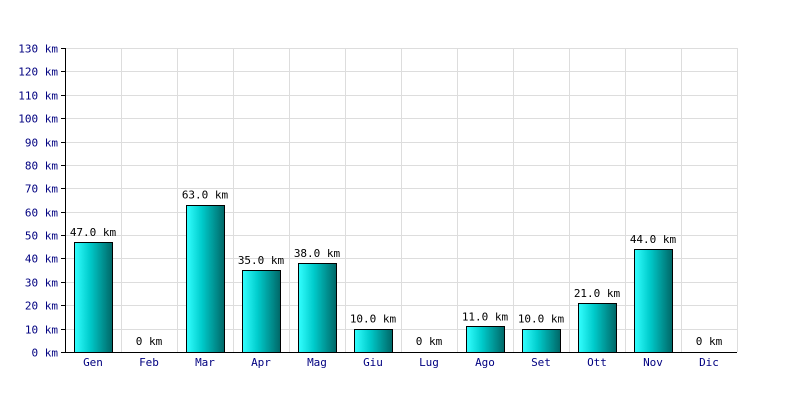 This screenshot has height=400, width=800. I want to click on x-tick-label: Lug, so click(429, 362).